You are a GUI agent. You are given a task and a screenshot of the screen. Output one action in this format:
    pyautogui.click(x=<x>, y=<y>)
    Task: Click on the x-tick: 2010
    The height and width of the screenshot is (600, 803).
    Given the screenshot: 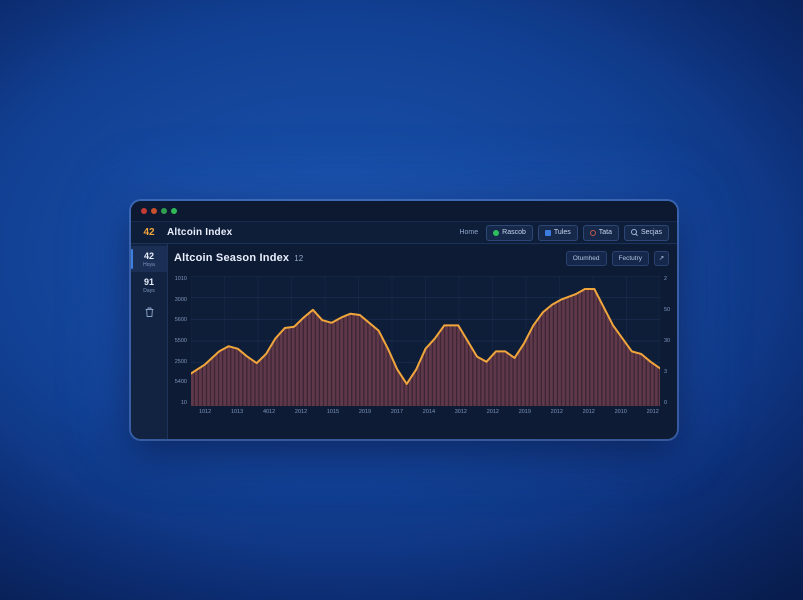 What is the action you would take?
    pyautogui.click(x=620, y=412)
    